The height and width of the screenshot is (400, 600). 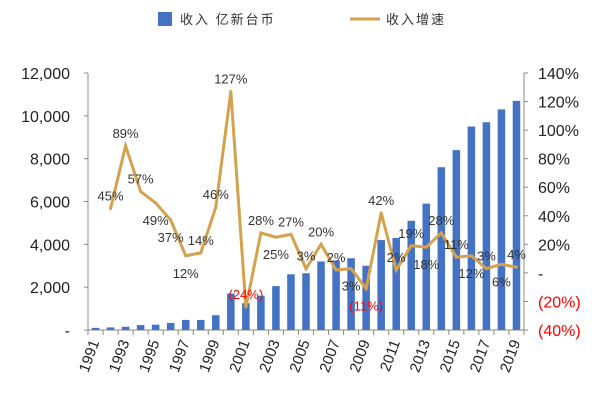 What do you see at coordinates (554, 160) in the screenshot?
I see `right-tick-label: 80%` at bounding box center [554, 160].